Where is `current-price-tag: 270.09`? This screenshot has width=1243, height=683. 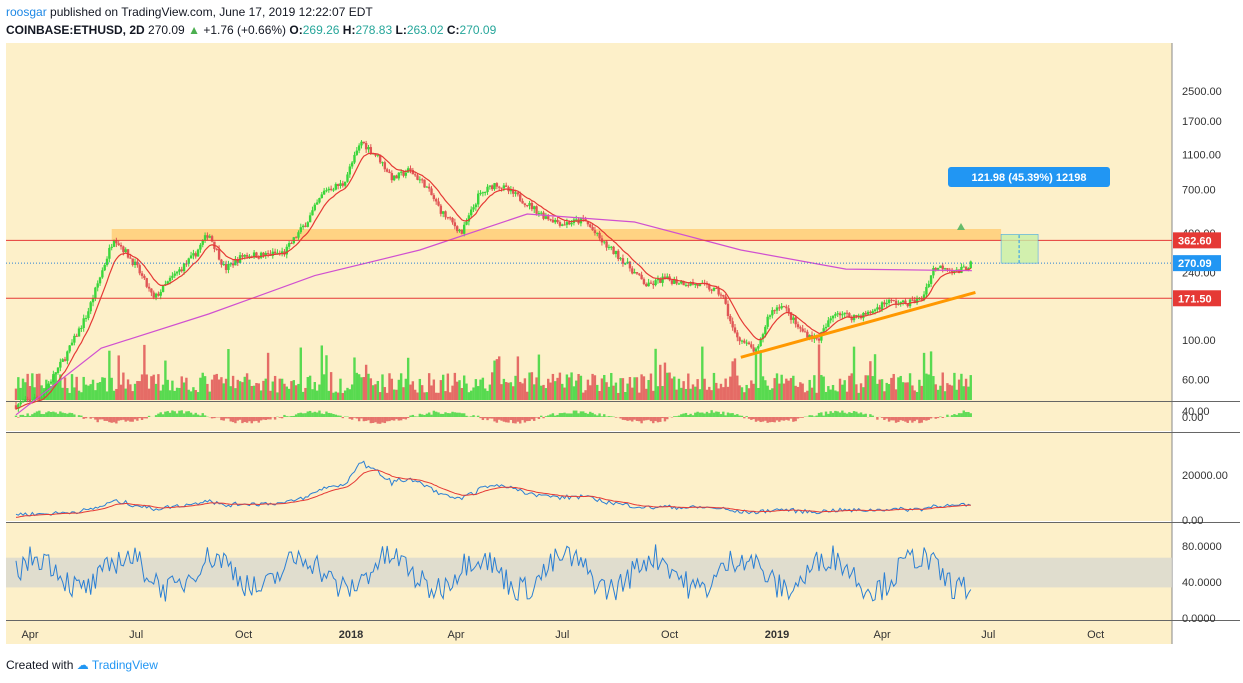 current-price-tag: 270.09 is located at coordinates (1195, 264).